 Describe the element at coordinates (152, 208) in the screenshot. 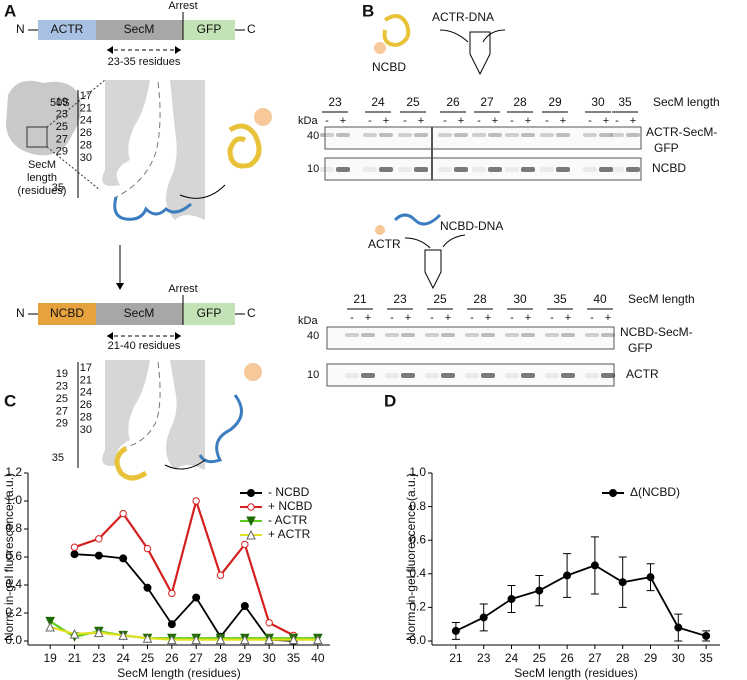

I see `actr-chain` at that location.